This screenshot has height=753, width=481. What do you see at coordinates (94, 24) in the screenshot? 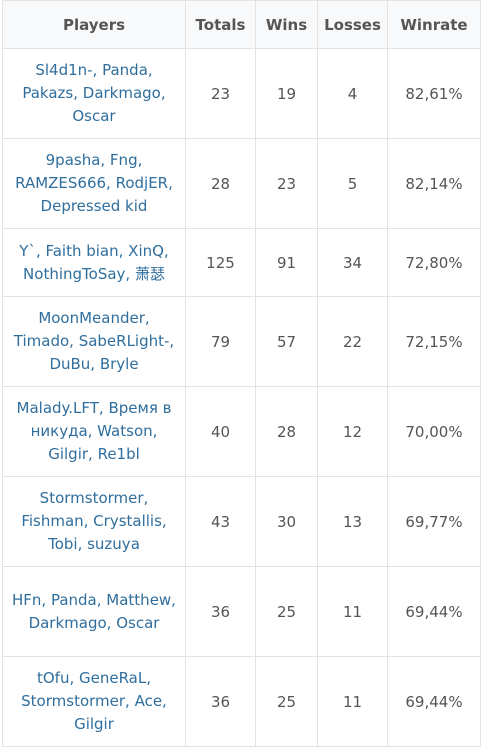
I see `header-players: Players` at bounding box center [94, 24].